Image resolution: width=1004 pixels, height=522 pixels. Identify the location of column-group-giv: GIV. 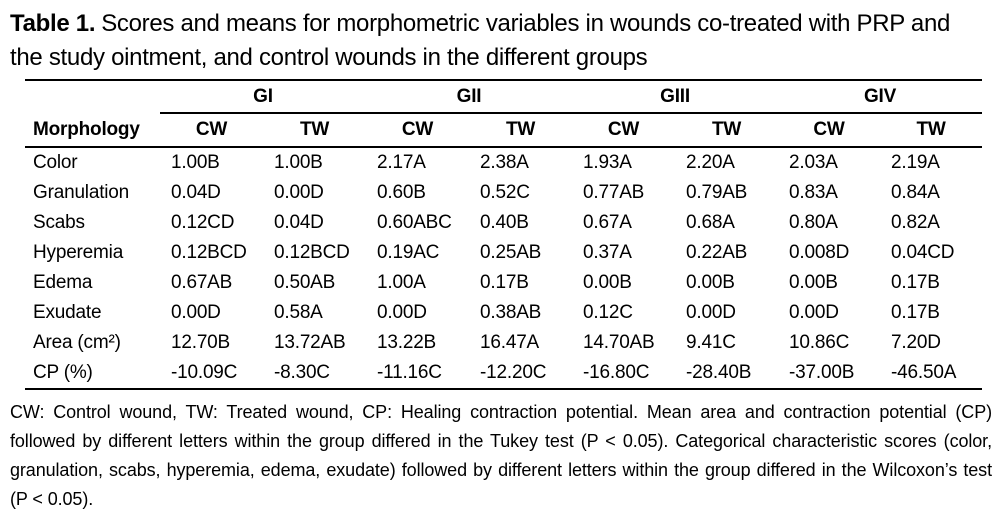
(880, 97).